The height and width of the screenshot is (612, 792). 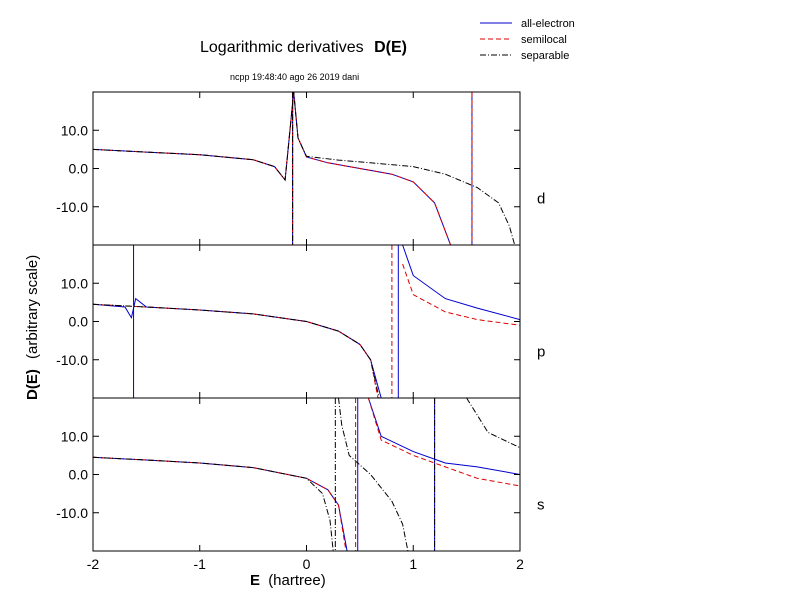 I want to click on legend: all-electron semilocal separable, so click(x=527, y=40).